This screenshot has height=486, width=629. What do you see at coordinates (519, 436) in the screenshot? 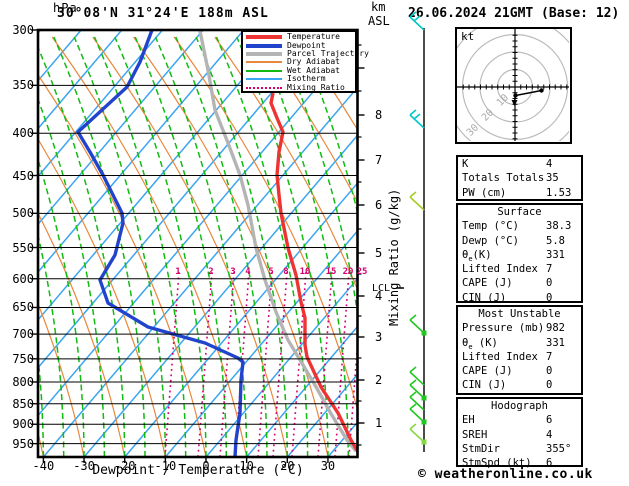
I see `table-row: SREH 4` at bounding box center [519, 436].